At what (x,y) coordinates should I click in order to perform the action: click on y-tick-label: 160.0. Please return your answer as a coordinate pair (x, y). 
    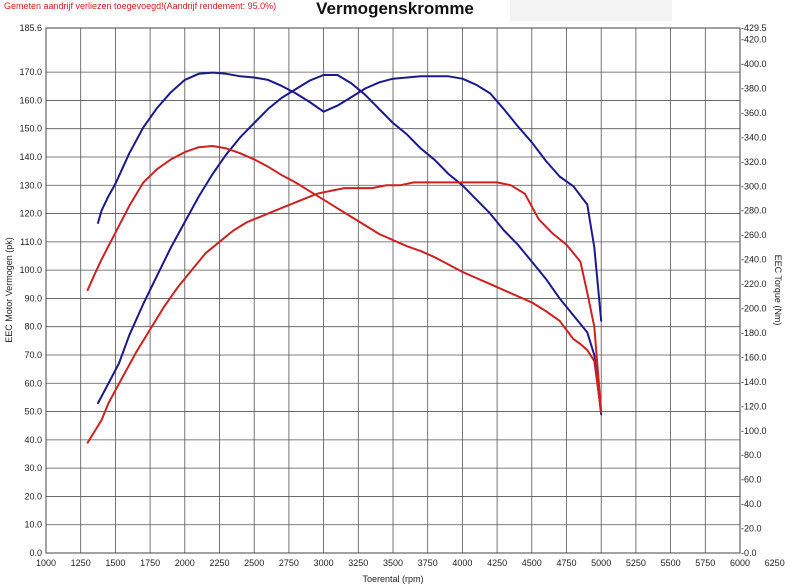
    Looking at the image, I should click on (30, 100).